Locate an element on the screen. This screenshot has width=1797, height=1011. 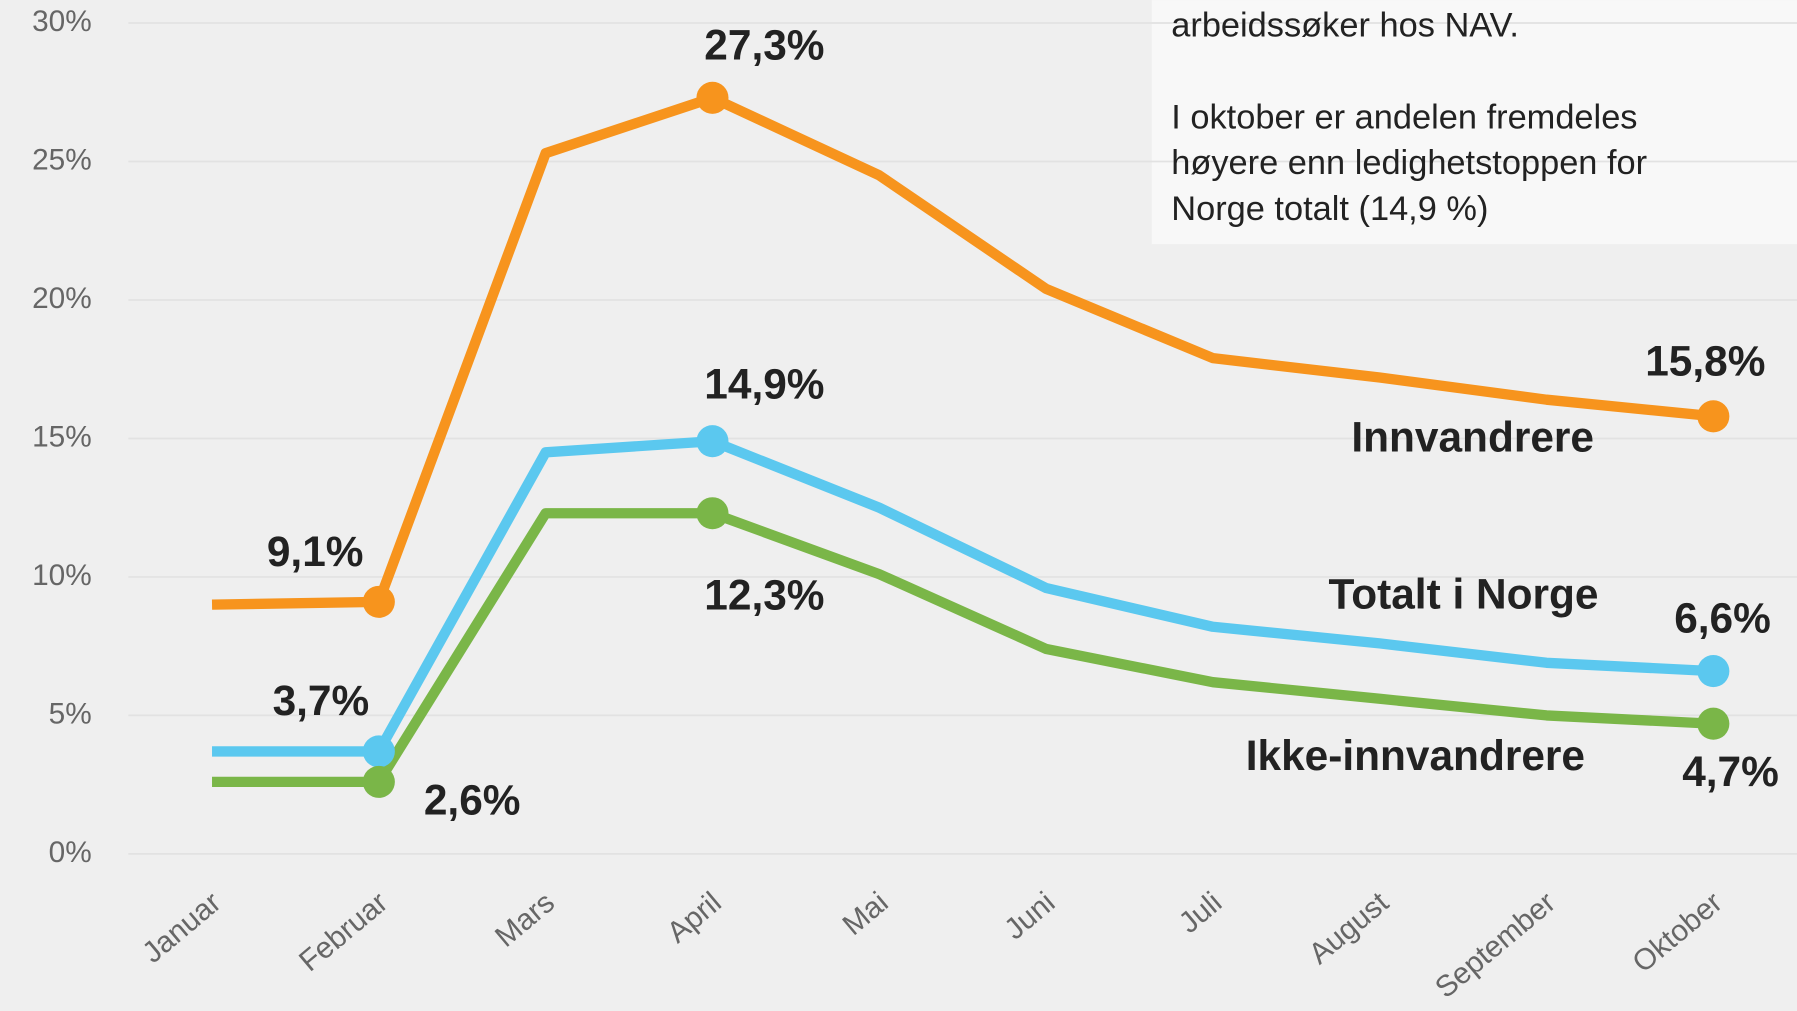
annotation-box is located at coordinates (1474, 122).